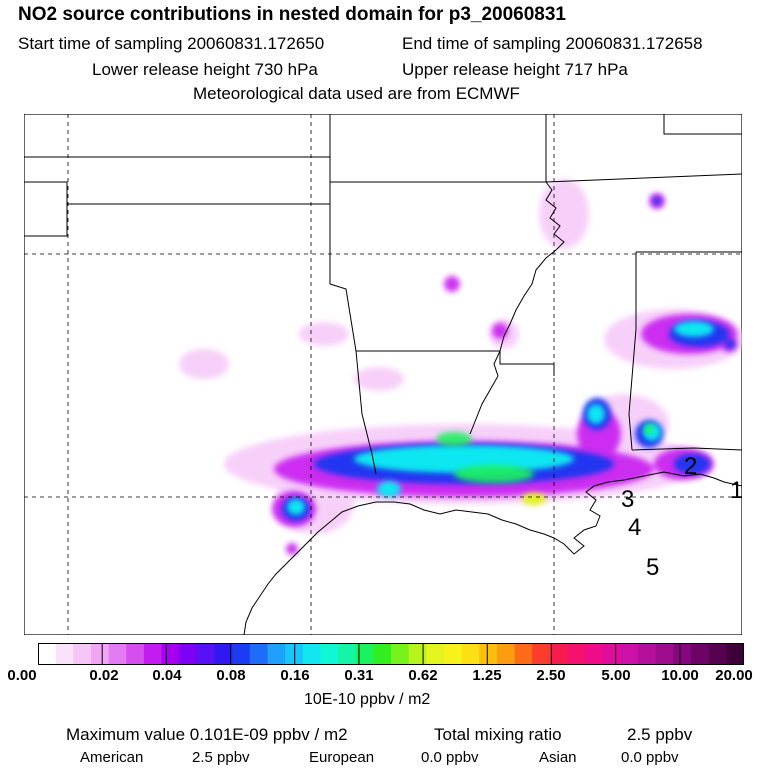 The image size is (768, 768). What do you see at coordinates (423, 675) in the screenshot?
I see `colorbar-tick: 0.62` at bounding box center [423, 675].